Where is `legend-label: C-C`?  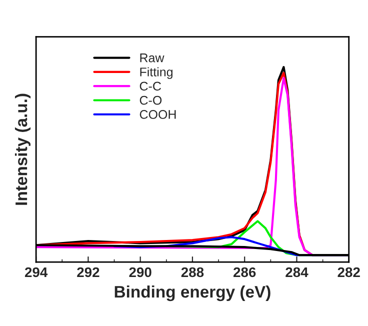 legend-label: C-C is located at coordinates (150, 86).